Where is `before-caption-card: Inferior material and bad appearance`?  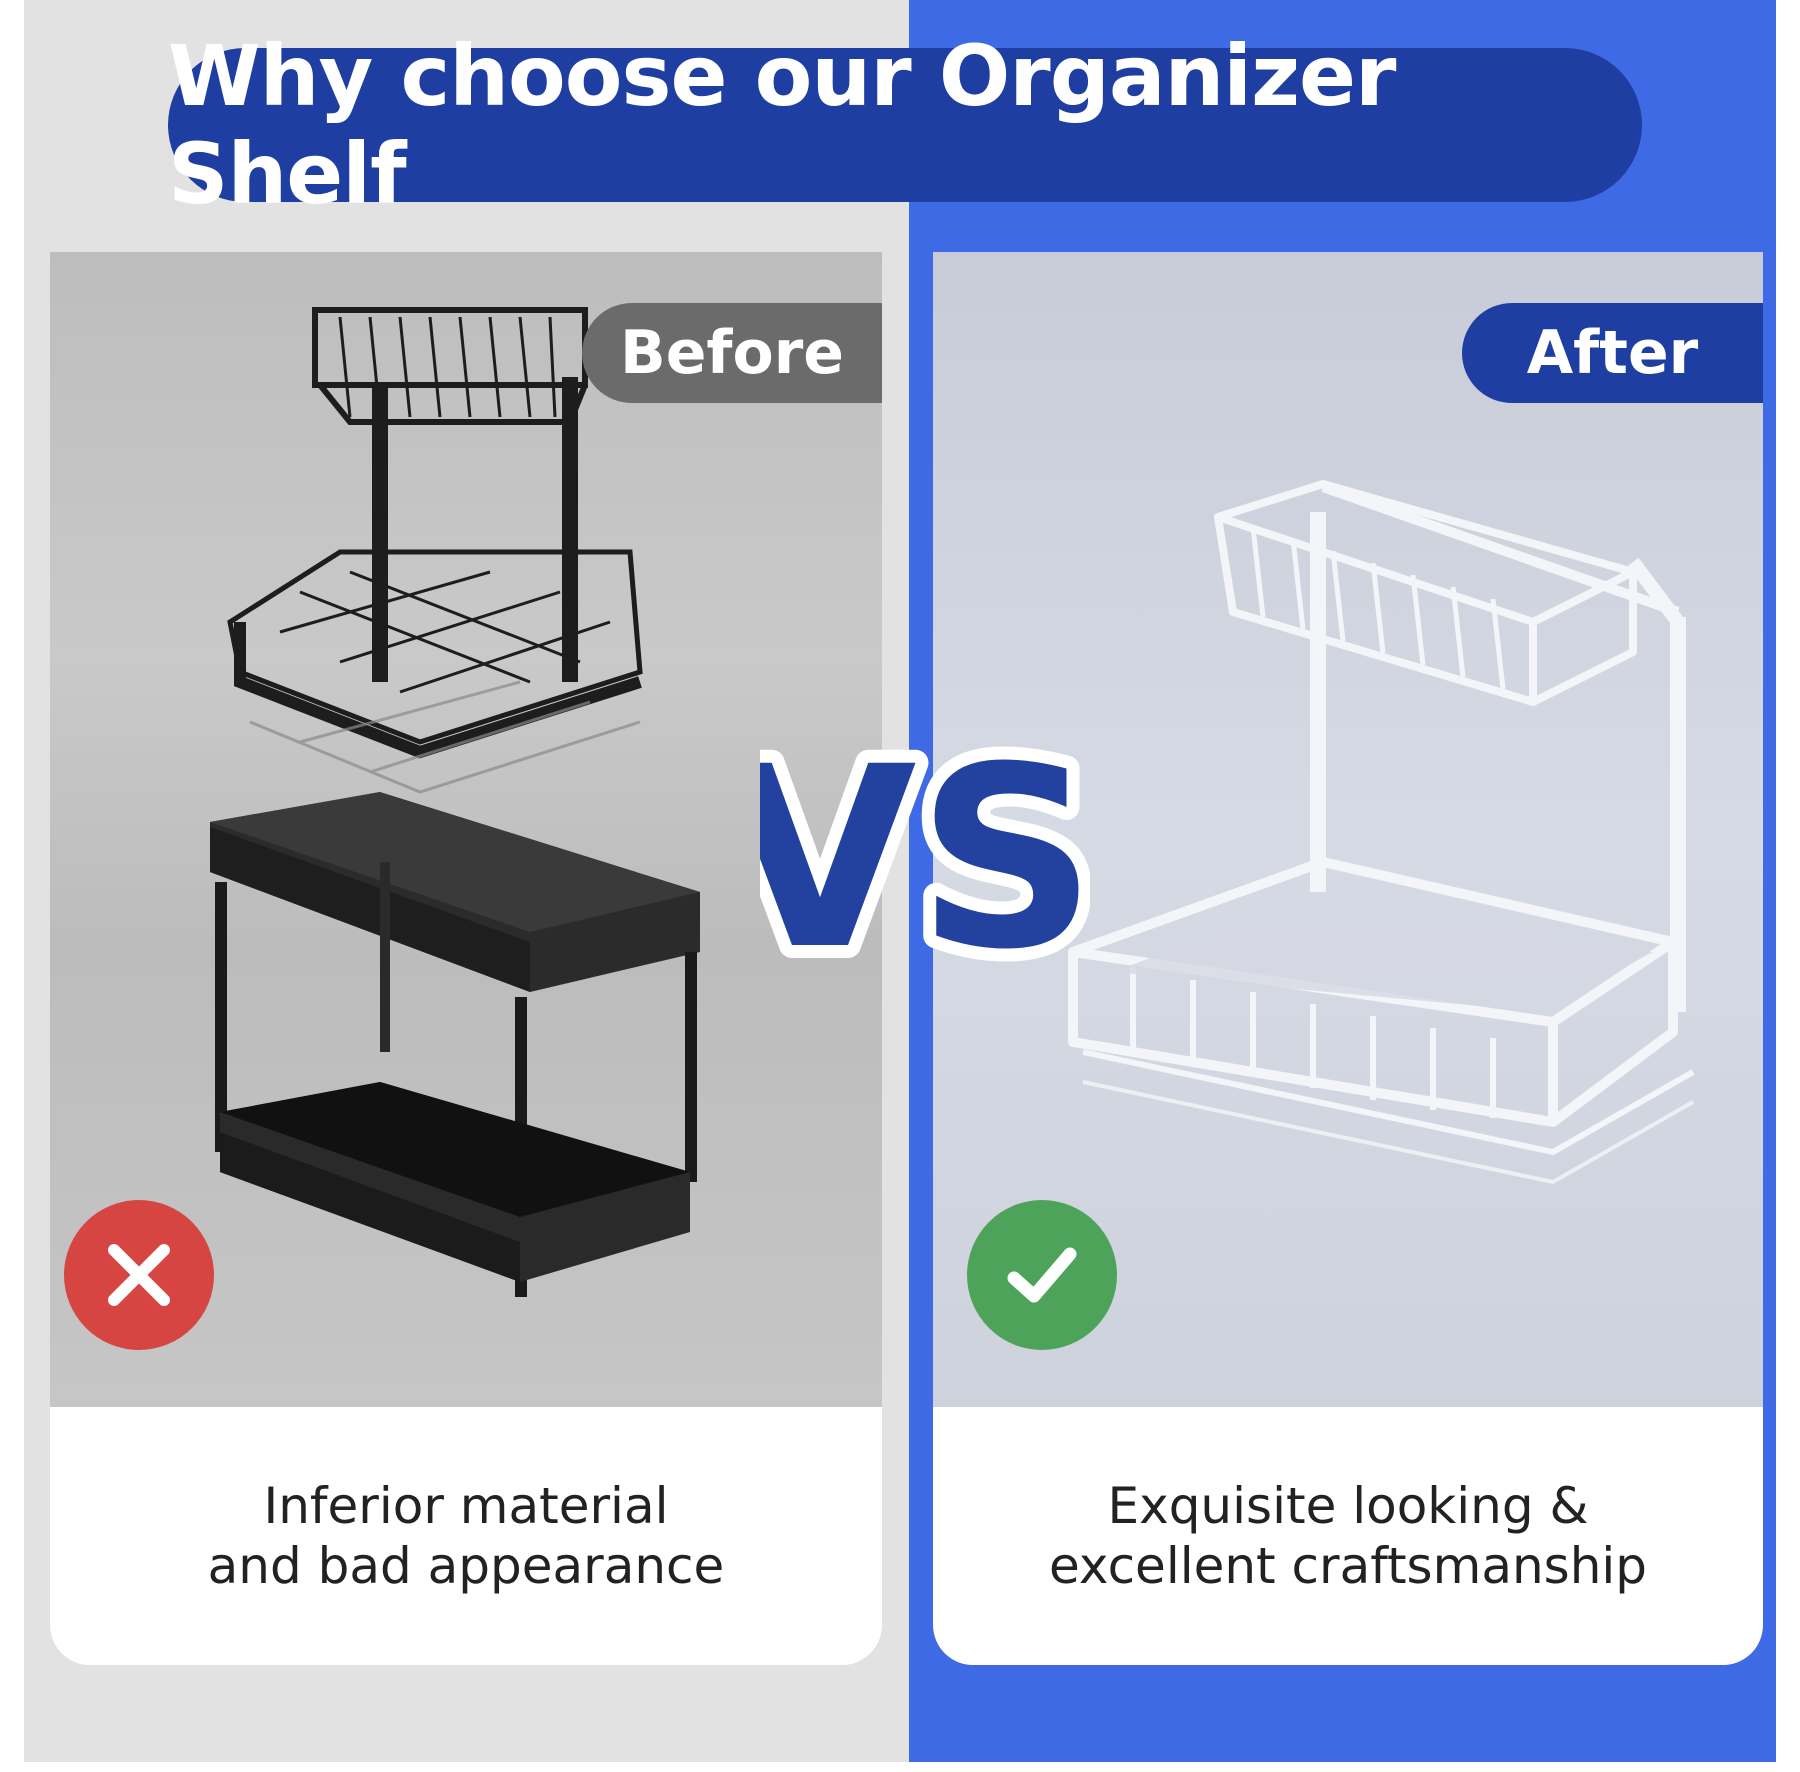
before-caption-card: Inferior material and bad appearance is located at coordinates (466, 1536).